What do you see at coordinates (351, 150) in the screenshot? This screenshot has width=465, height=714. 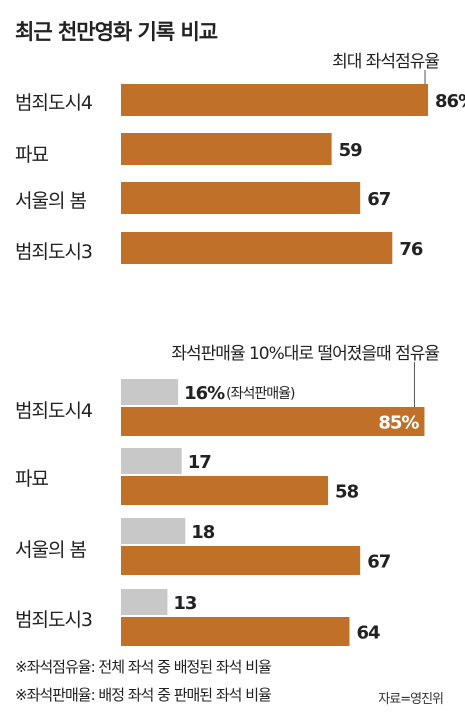 I see `chart1-value-label-2: 59` at bounding box center [351, 150].